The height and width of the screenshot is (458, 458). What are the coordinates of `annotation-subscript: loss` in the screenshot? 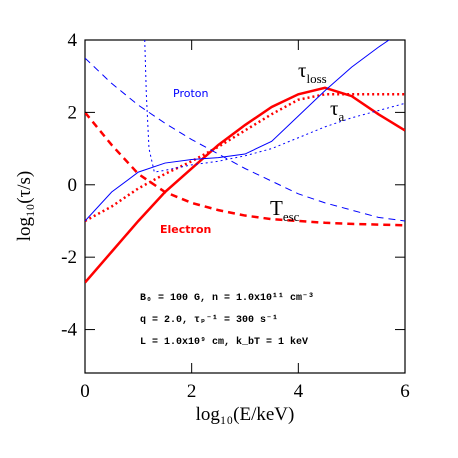 It's located at (316, 78).